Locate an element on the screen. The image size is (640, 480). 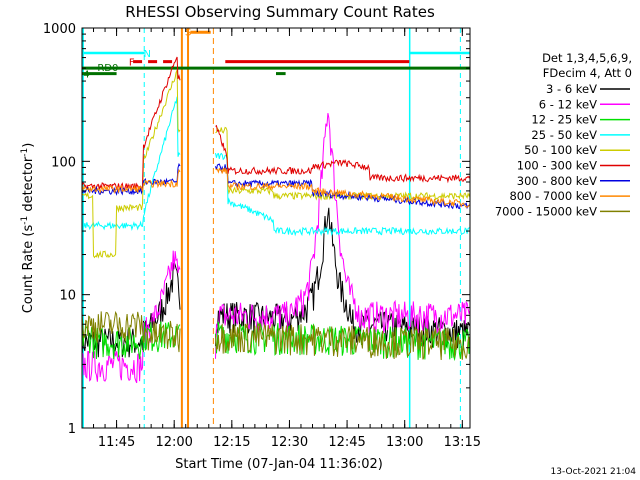
legend-label: 300 - 800 keV is located at coordinates (557, 181).